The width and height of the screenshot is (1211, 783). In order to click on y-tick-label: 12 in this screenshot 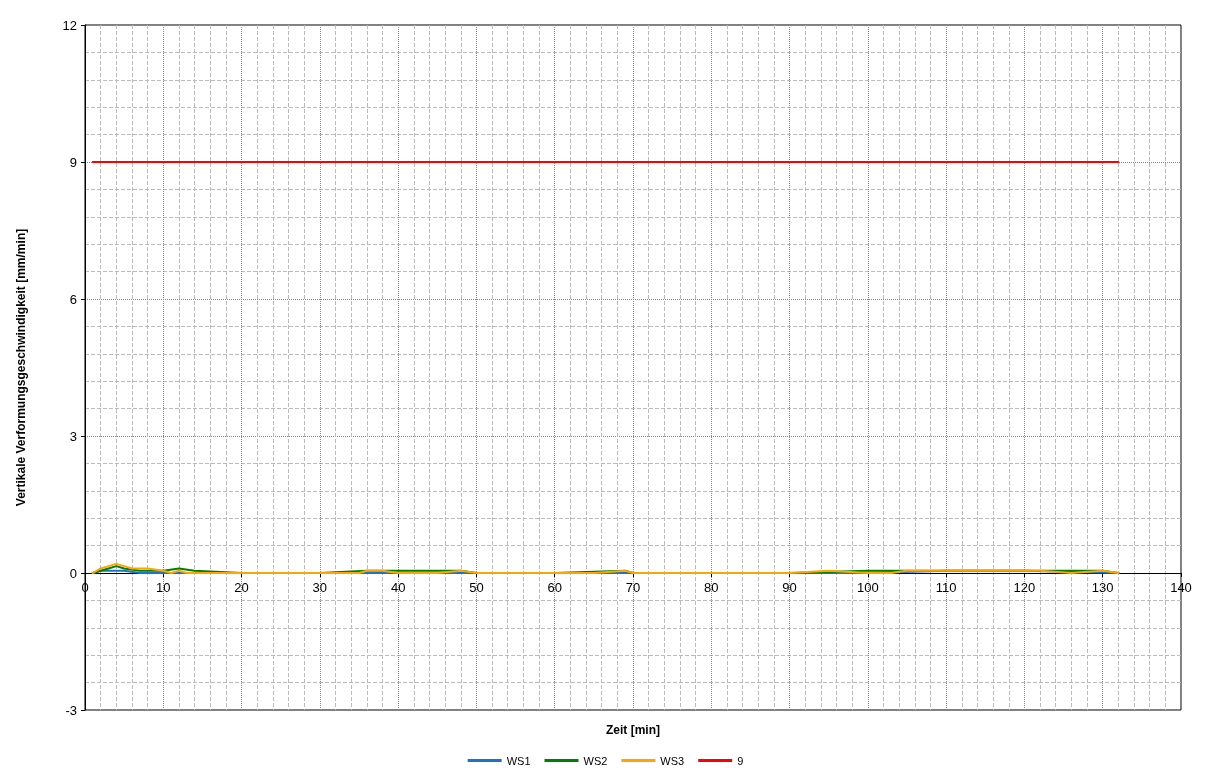, I will do `click(69, 25)`.